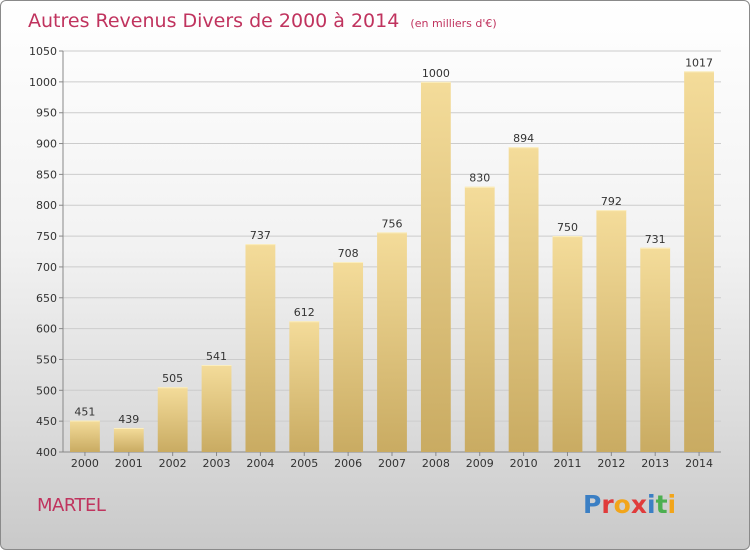 The image size is (750, 550). What do you see at coordinates (348, 356) in the screenshot?
I see `bar-2006` at bounding box center [348, 356].